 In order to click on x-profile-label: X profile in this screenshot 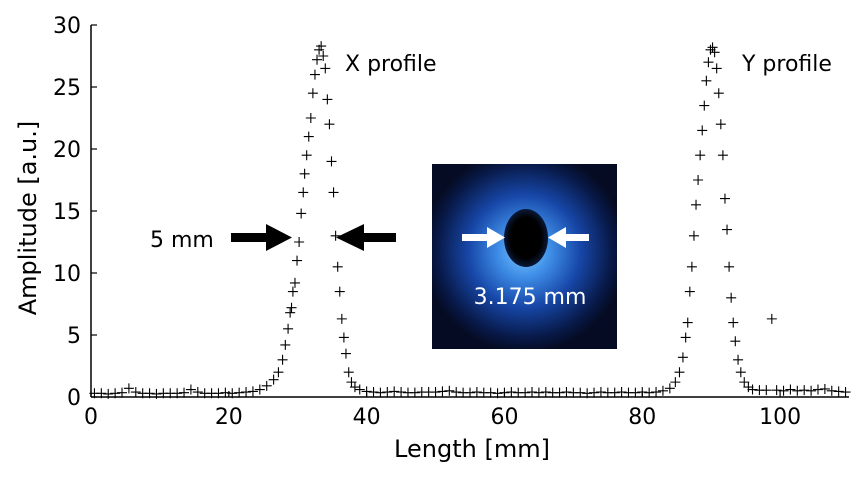, I will do `click(391, 64)`.